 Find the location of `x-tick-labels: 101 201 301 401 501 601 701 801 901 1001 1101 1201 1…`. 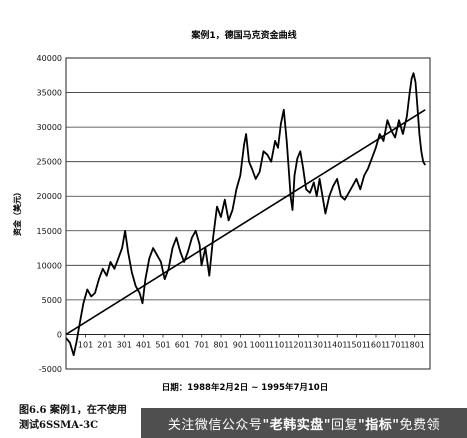

x-tick-labels: 101 201 301 401 501 601 701 801 901 1001 1101 1201 1… is located at coordinates (251, 341).